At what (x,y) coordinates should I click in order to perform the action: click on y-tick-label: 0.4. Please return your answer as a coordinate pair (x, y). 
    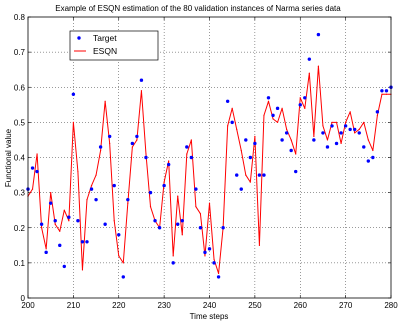
    Looking at the image, I should click on (20, 158).